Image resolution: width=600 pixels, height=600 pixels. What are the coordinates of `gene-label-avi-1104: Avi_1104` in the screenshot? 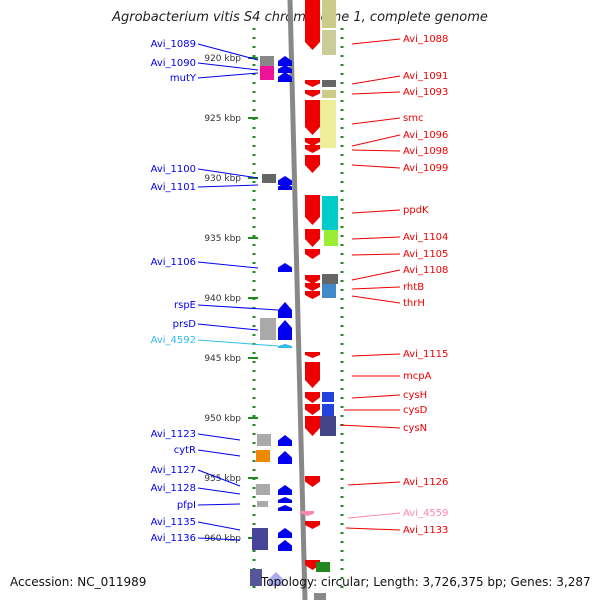 It's located at (425, 237).